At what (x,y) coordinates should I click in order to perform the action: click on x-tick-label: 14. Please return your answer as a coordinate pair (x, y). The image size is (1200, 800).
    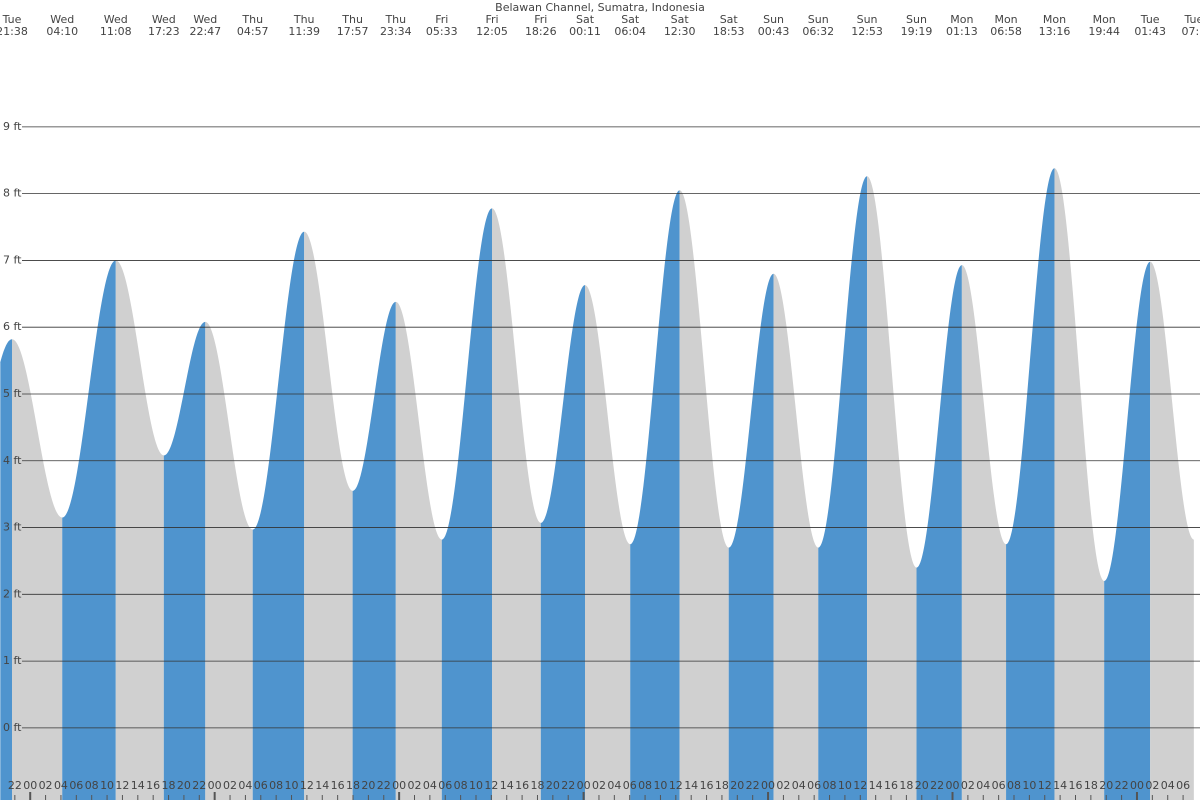
    Looking at the image, I should click on (876, 785).